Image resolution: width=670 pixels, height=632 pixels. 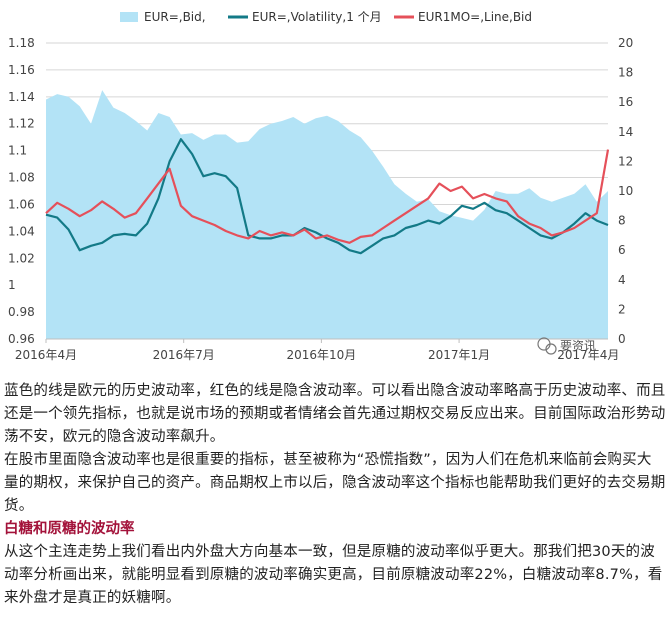 What do you see at coordinates (184, 355) in the screenshot?
I see `x-tick-label: 2016年7月` at bounding box center [184, 355].